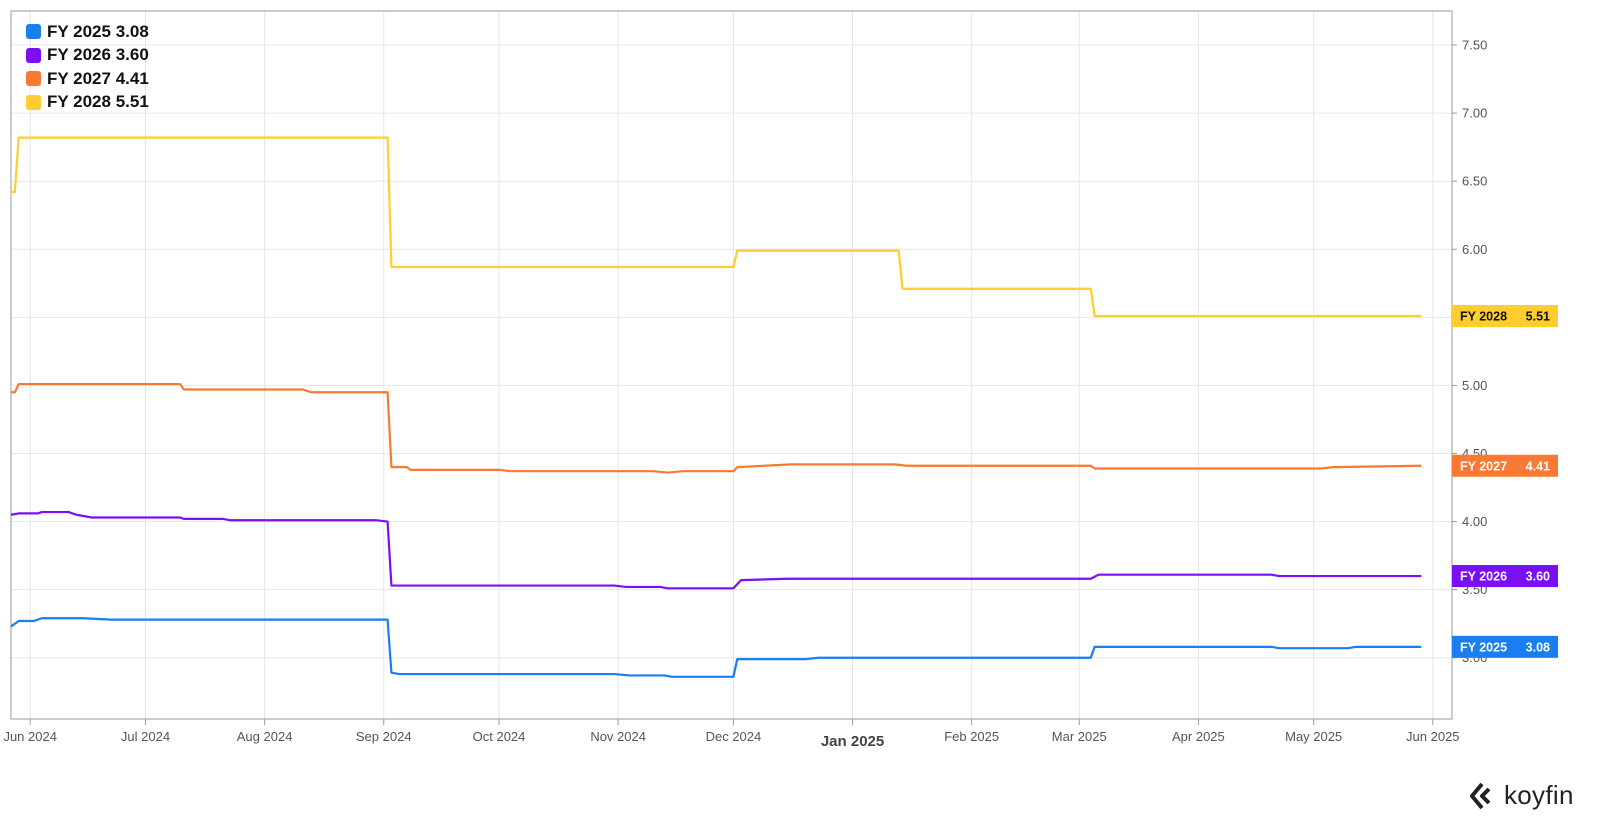 Image resolution: width=1600 pixels, height=832 pixels. I want to click on brand-name: koyfin, so click(1539, 795).